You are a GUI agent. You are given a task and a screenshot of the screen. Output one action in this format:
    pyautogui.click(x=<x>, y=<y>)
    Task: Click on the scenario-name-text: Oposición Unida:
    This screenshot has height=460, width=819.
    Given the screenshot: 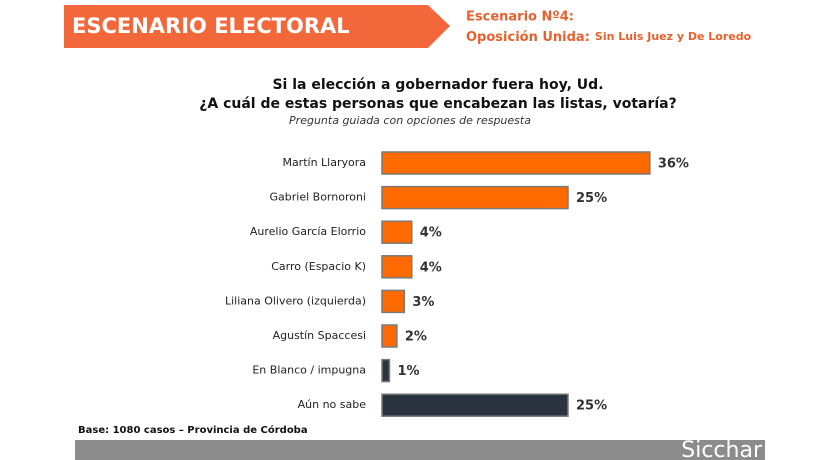 What is the action you would take?
    pyautogui.click(x=528, y=37)
    